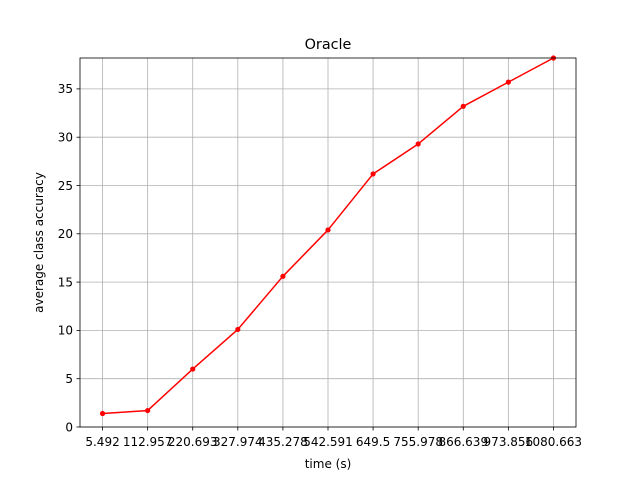 Image resolution: width=640 pixels, height=480 pixels. Describe the element at coordinates (69, 427) in the screenshot. I see `y-tick-label: 0` at that location.